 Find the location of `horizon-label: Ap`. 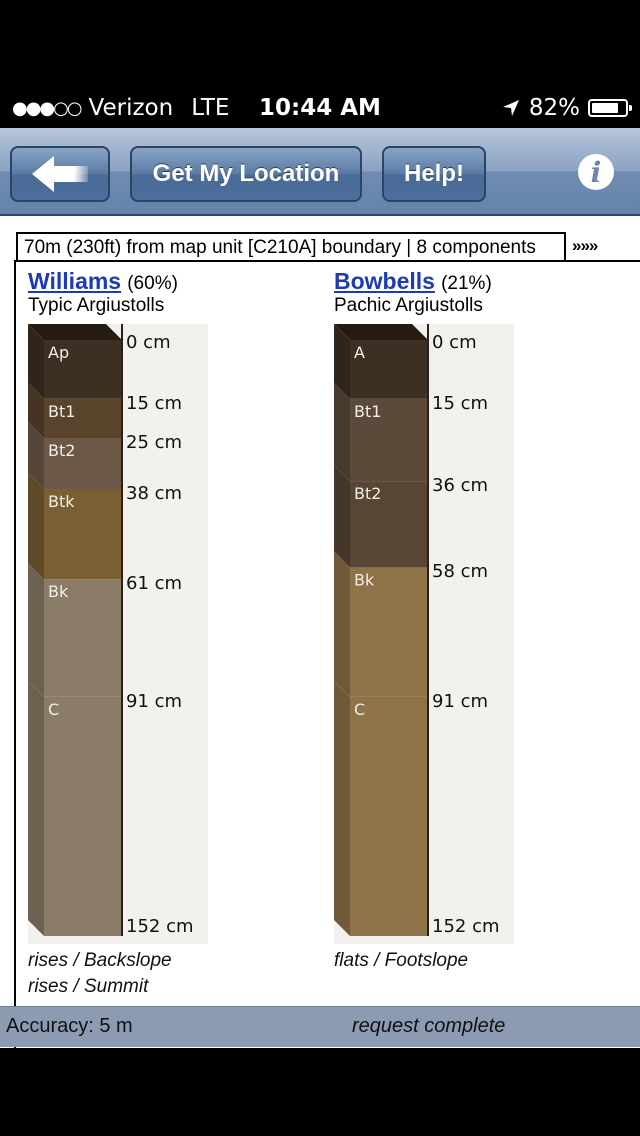

horizon-label: Ap is located at coordinates (58, 352).